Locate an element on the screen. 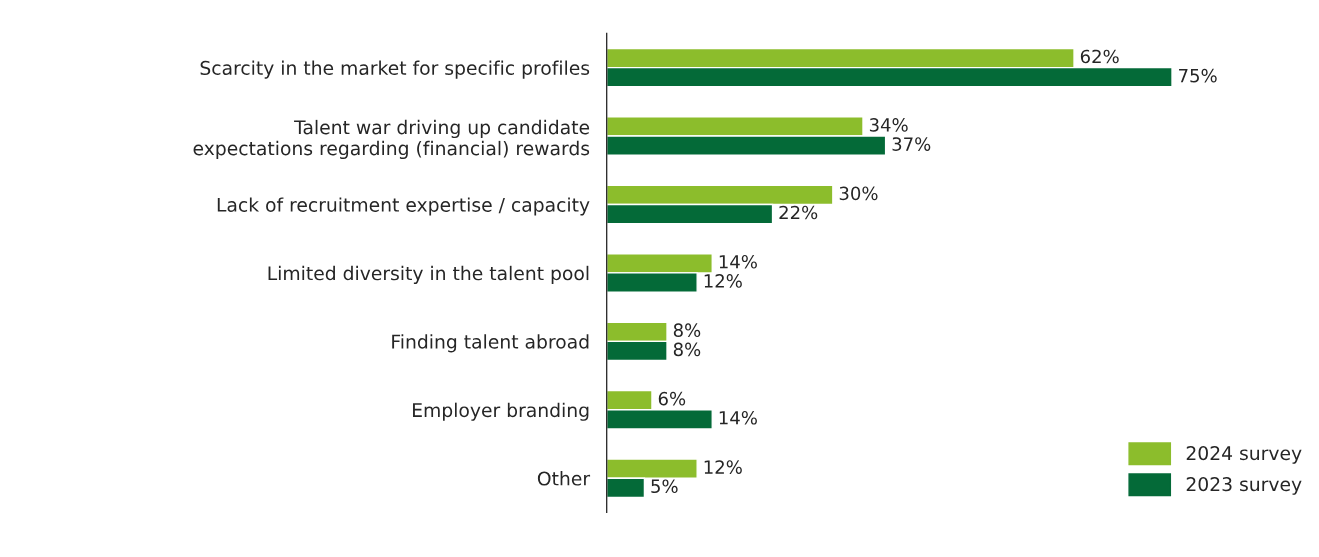 The height and width of the screenshot is (557, 1319). y-tick-label: Talent war driving up candidate expectations regarding (financial) rewards is located at coordinates (391, 139).